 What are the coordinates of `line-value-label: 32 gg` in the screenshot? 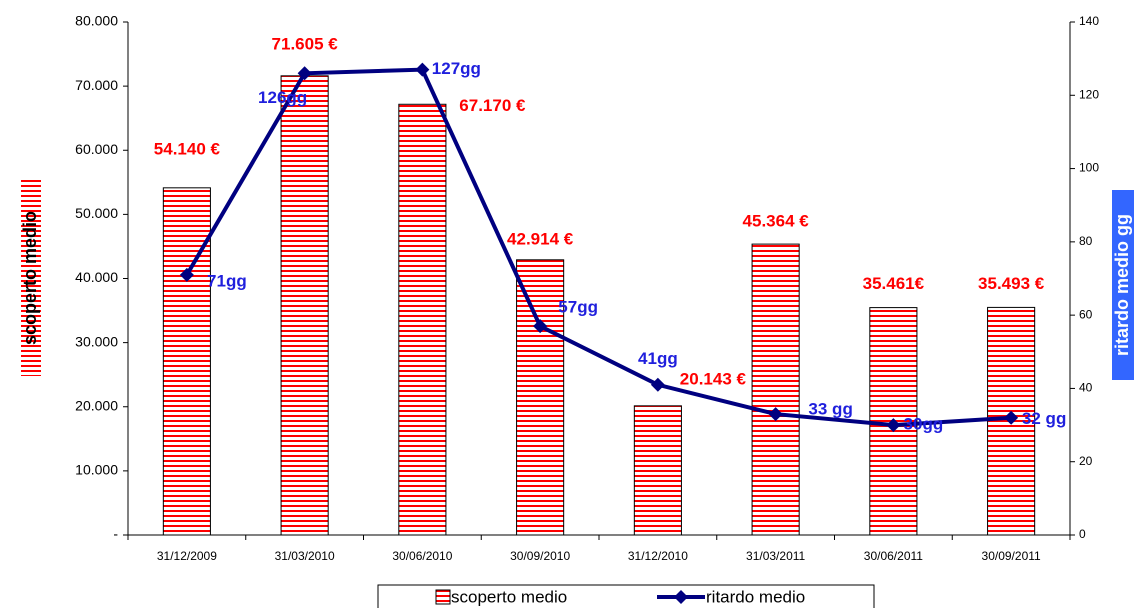 It's located at (1044, 418).